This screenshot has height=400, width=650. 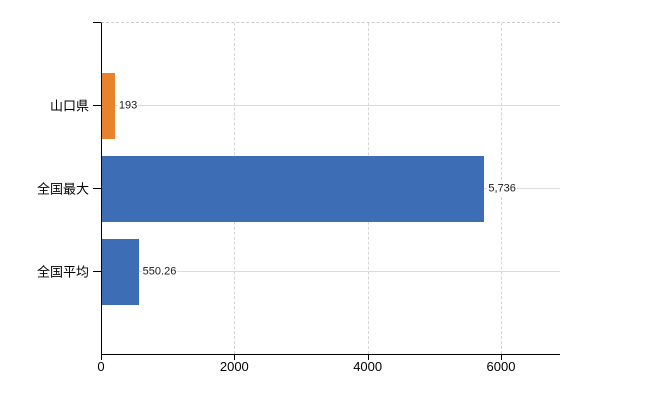 What do you see at coordinates (234, 366) in the screenshot?
I see `x-axis-tick-label: 2000` at bounding box center [234, 366].